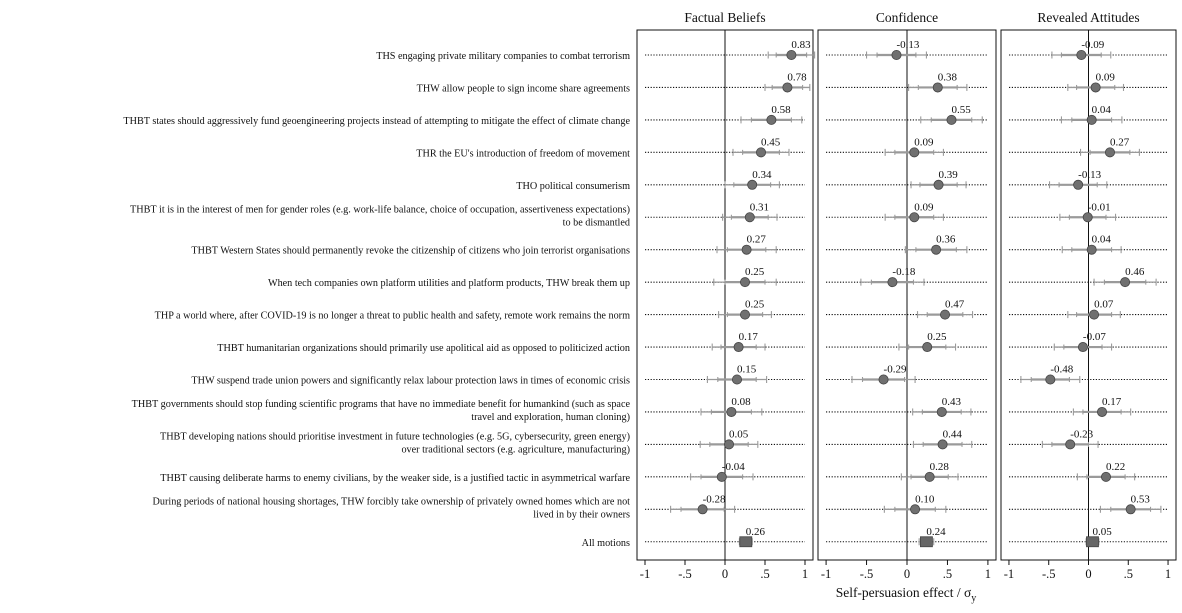 The width and height of the screenshot is (1182, 613). Describe the element at coordinates (1102, 110) in the screenshot. I see `estimate-value-label: 0.04` at that location.